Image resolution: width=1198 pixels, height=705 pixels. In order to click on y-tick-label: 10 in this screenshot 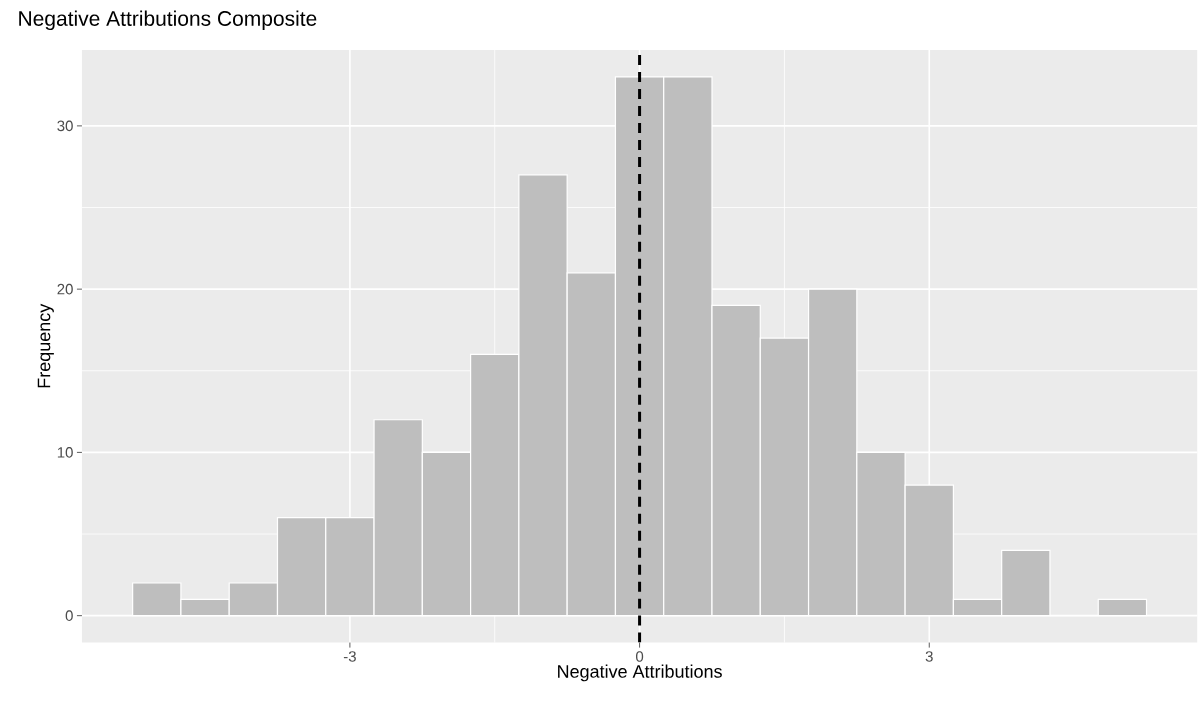, I will do `click(65, 452)`.